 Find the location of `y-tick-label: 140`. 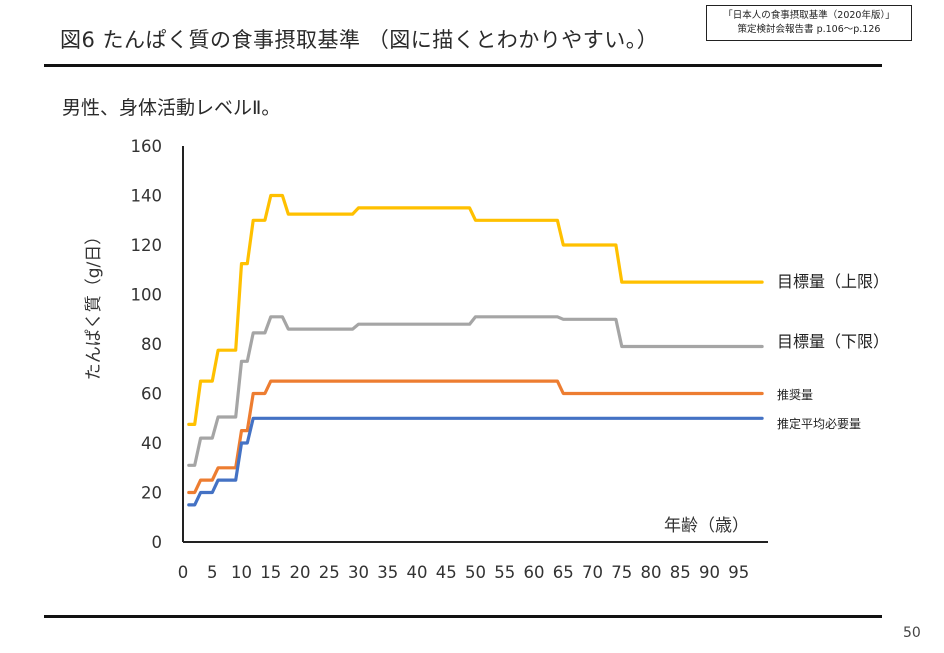

y-tick-label: 140 is located at coordinates (147, 196).